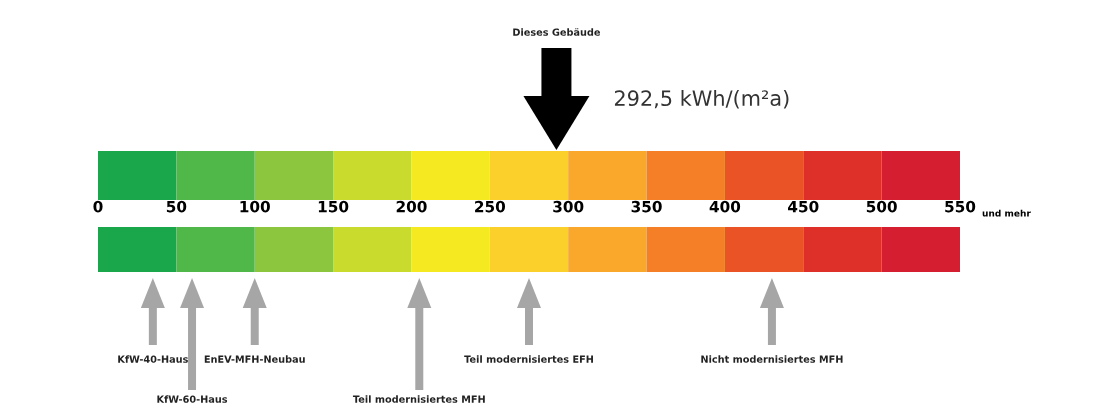 This screenshot has width=1093, height=412. I want to click on x-tick-label: 100, so click(255, 206).